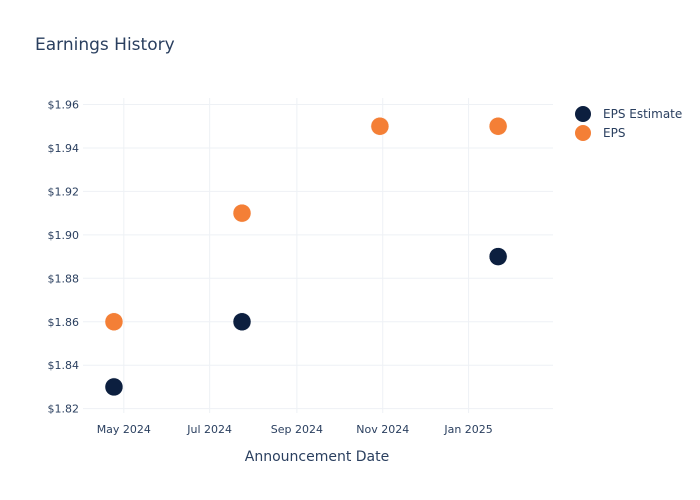 This screenshot has height=500, width=700. I want to click on y-tick-label: $1.86, so click(64, 322).